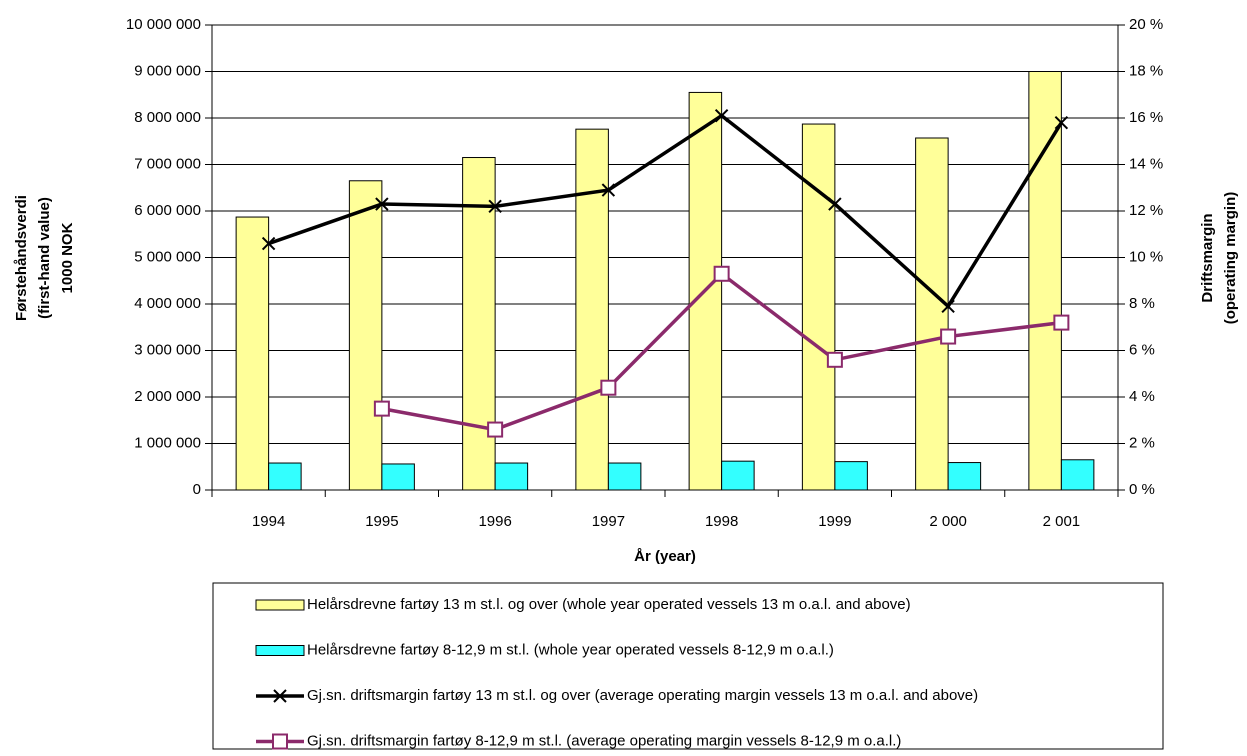 This screenshot has width=1247, height=756. I want to click on y2-tick-label: 12 %, so click(1146, 210).